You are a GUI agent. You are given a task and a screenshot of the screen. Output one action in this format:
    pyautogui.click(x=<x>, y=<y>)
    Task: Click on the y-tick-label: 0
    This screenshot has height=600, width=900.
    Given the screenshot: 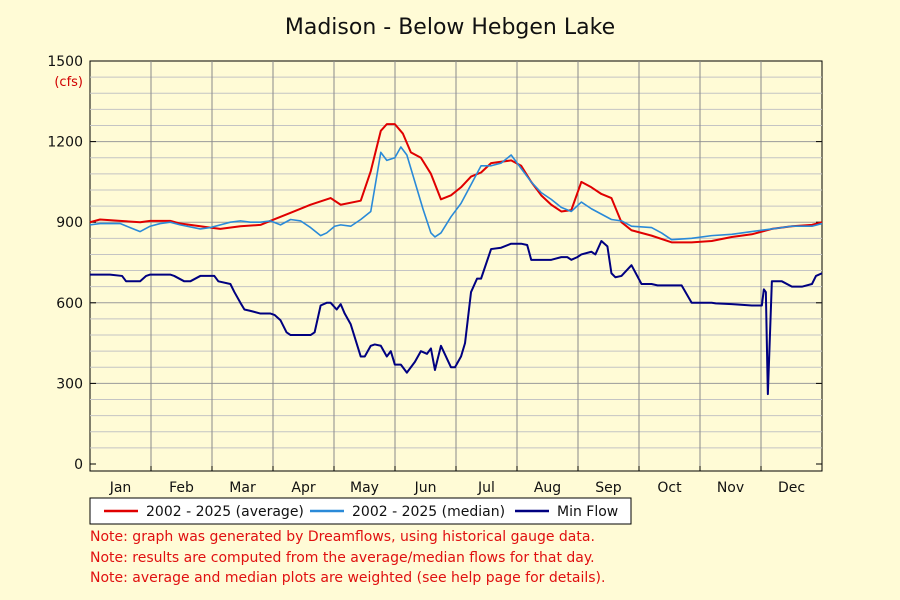 What is the action you would take?
    pyautogui.click(x=78, y=465)
    